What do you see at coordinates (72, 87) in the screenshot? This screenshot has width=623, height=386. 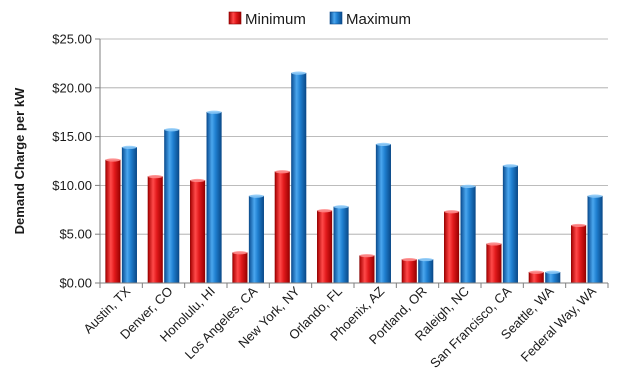 I see `y-tick-label: $20.00` at bounding box center [72, 87].